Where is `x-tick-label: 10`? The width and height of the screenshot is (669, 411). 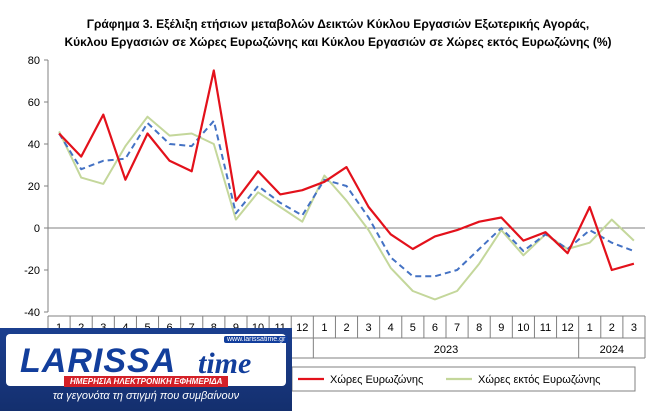 x-tick-label: 10 is located at coordinates (523, 328).